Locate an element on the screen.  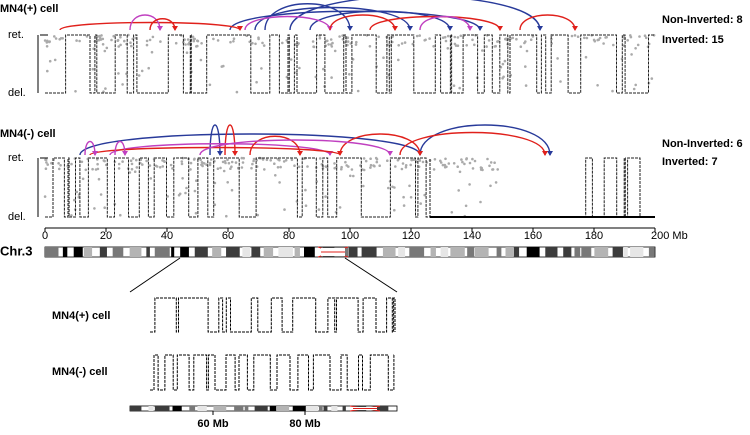
count-label: Non-Inverted: 8 is located at coordinates (702, 20).